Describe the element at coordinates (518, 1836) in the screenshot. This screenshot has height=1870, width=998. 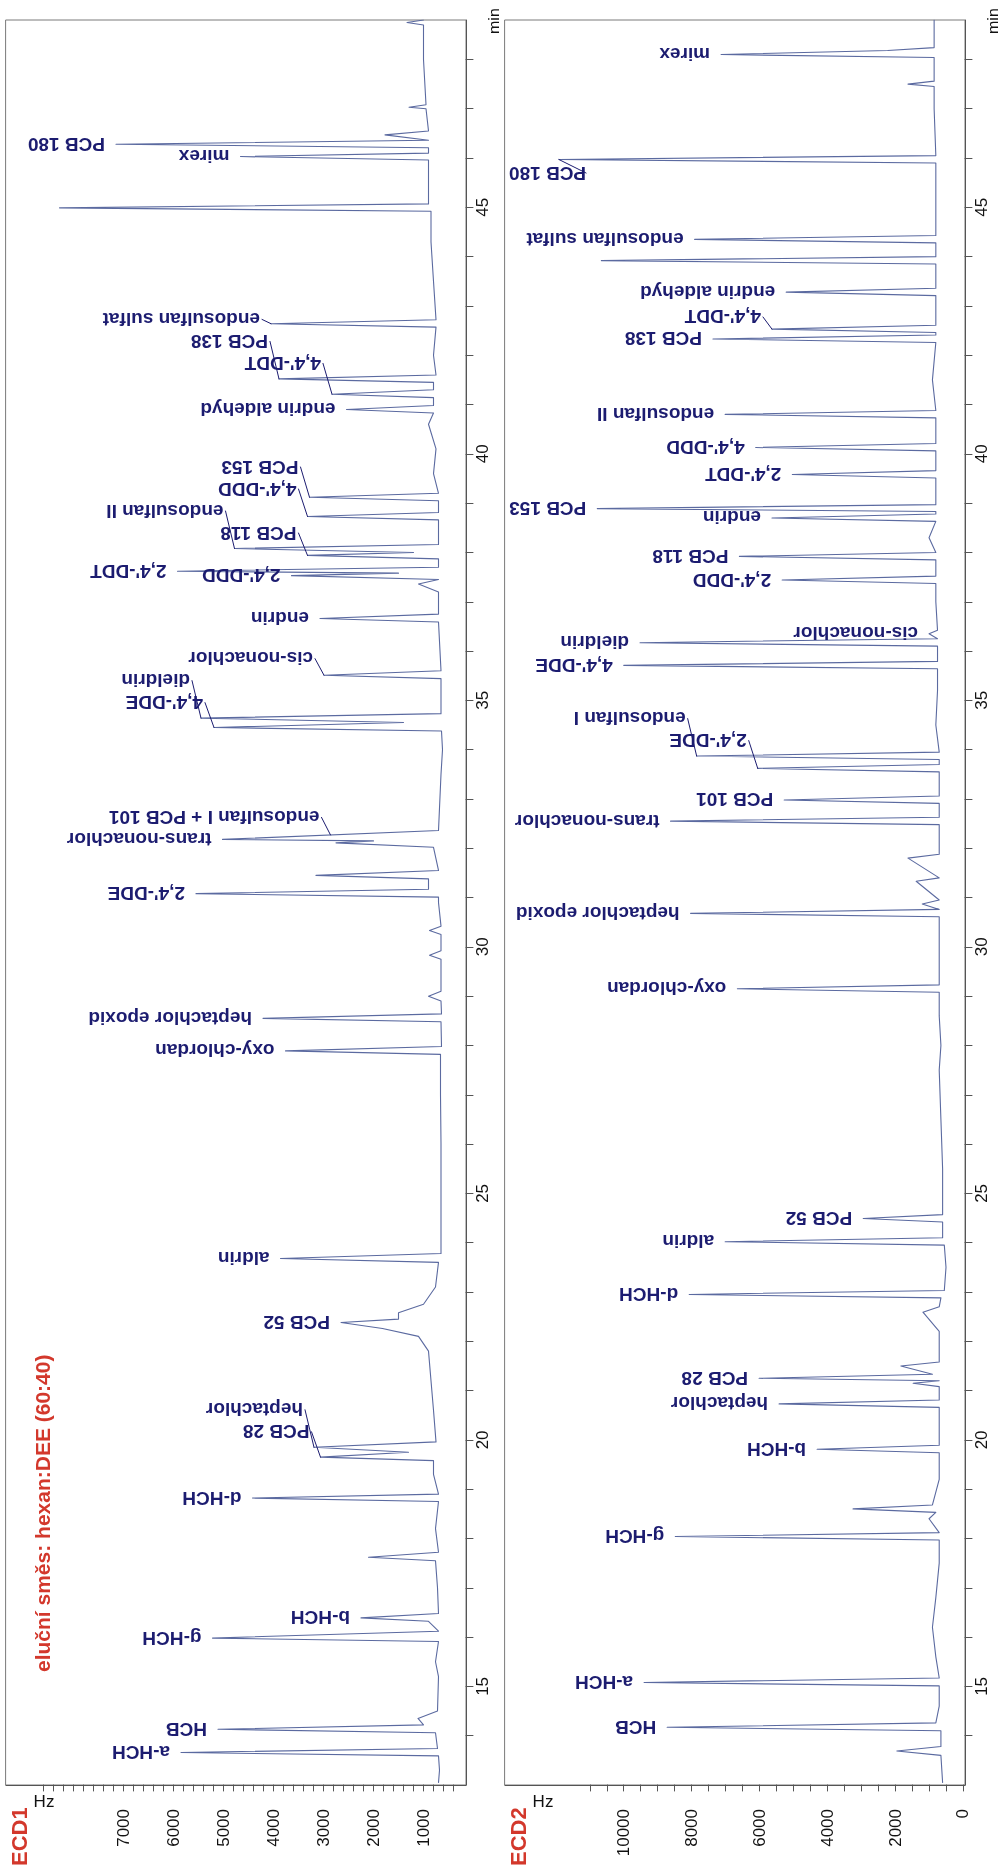
I see `text: ECD2` at that location.